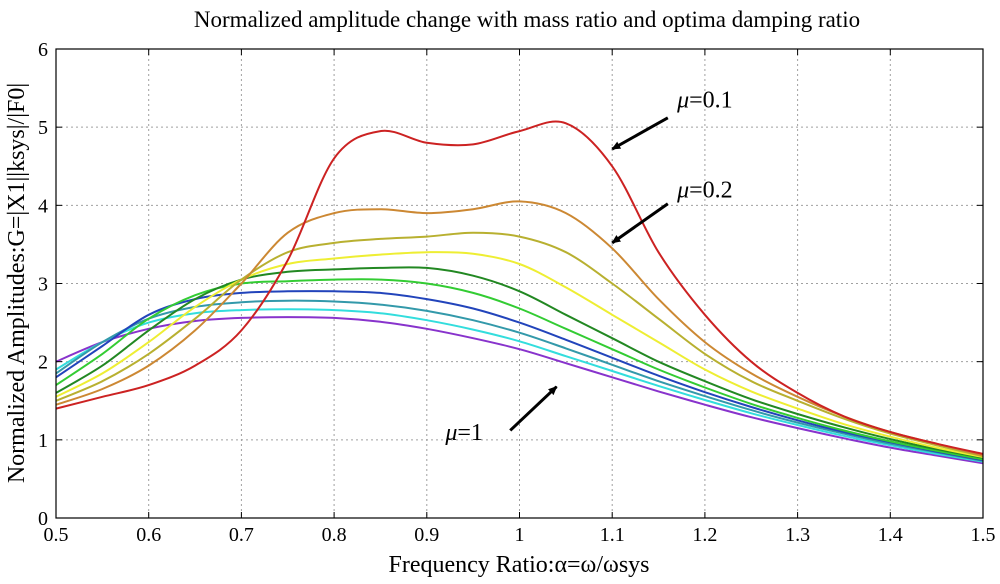 The height and width of the screenshot is (584, 1000). I want to click on y-tick-label: 3, so click(43, 285).